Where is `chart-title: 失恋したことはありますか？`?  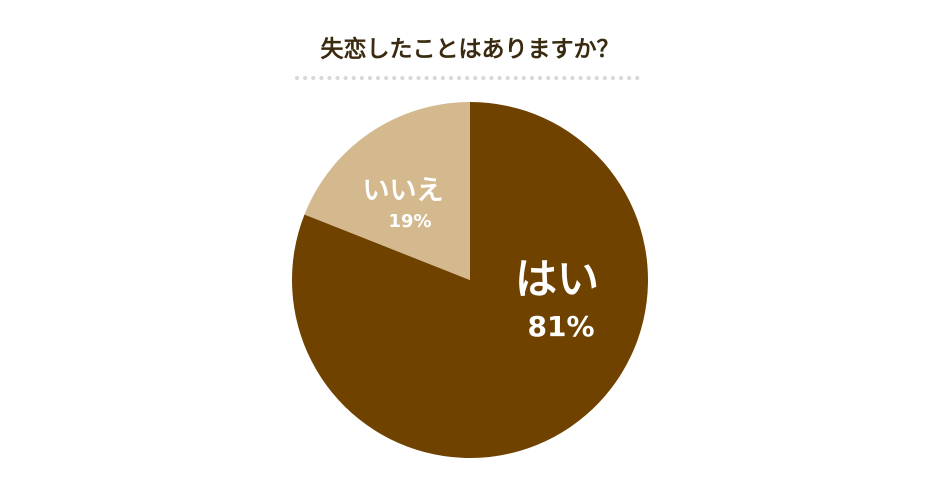
chart-title: 失恋したことはありますか？ is located at coordinates (470, 49).